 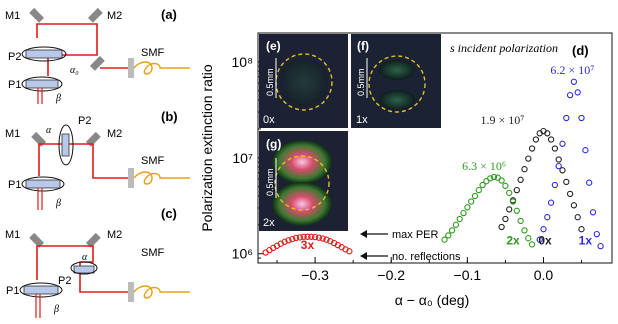 I want to click on inset-g: (g) 0.5mm 2x, so click(x=303, y=181).